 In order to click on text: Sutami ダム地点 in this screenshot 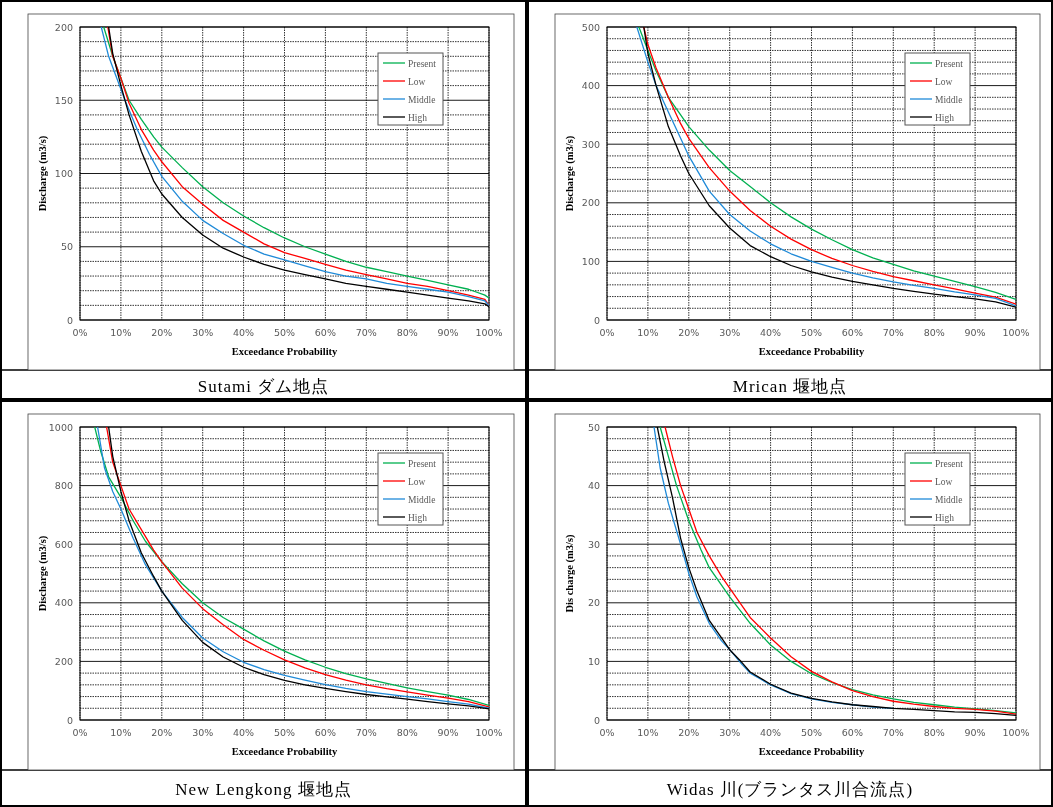, I will do `click(263, 386)`.